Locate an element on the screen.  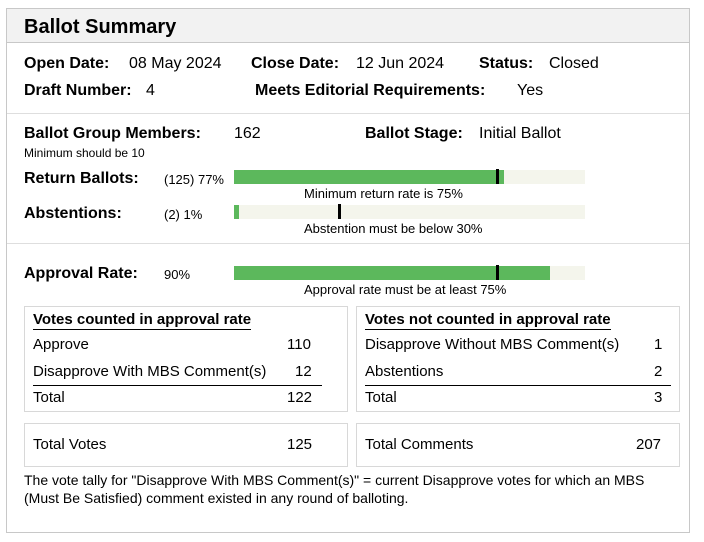
disapprove-no-mbs-label: Disapprove Without MBS Comment(s) is located at coordinates (492, 344).